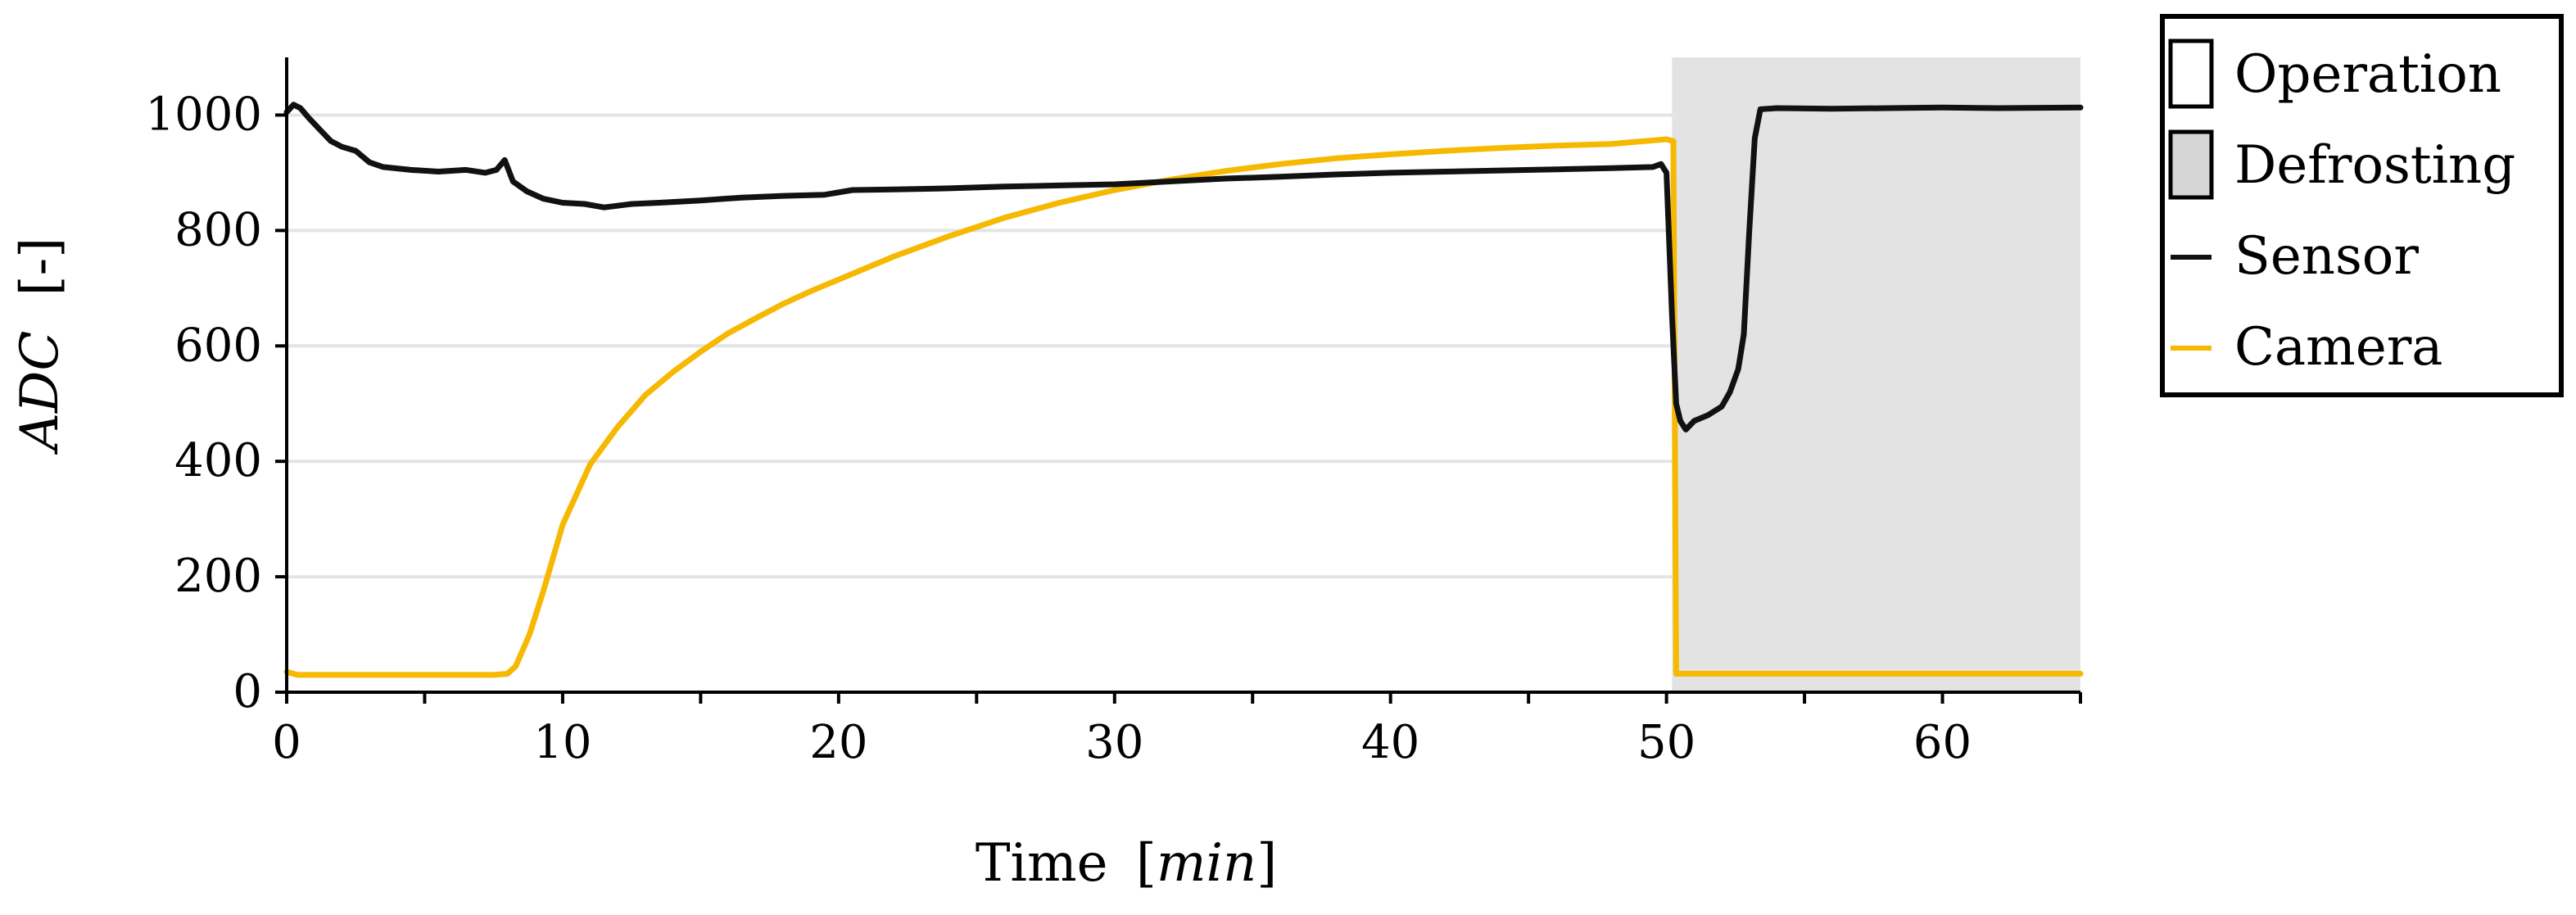 The height and width of the screenshot is (915, 2576). What do you see at coordinates (1390, 742) in the screenshot?
I see `x-tick-label-40: 40` at bounding box center [1390, 742].